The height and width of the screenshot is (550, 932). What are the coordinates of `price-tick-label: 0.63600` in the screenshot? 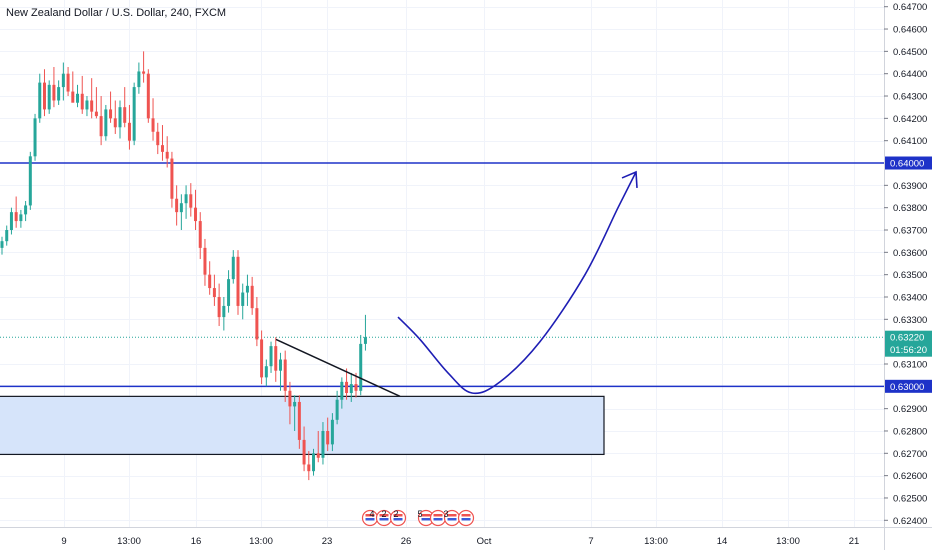 It's located at (910, 253).